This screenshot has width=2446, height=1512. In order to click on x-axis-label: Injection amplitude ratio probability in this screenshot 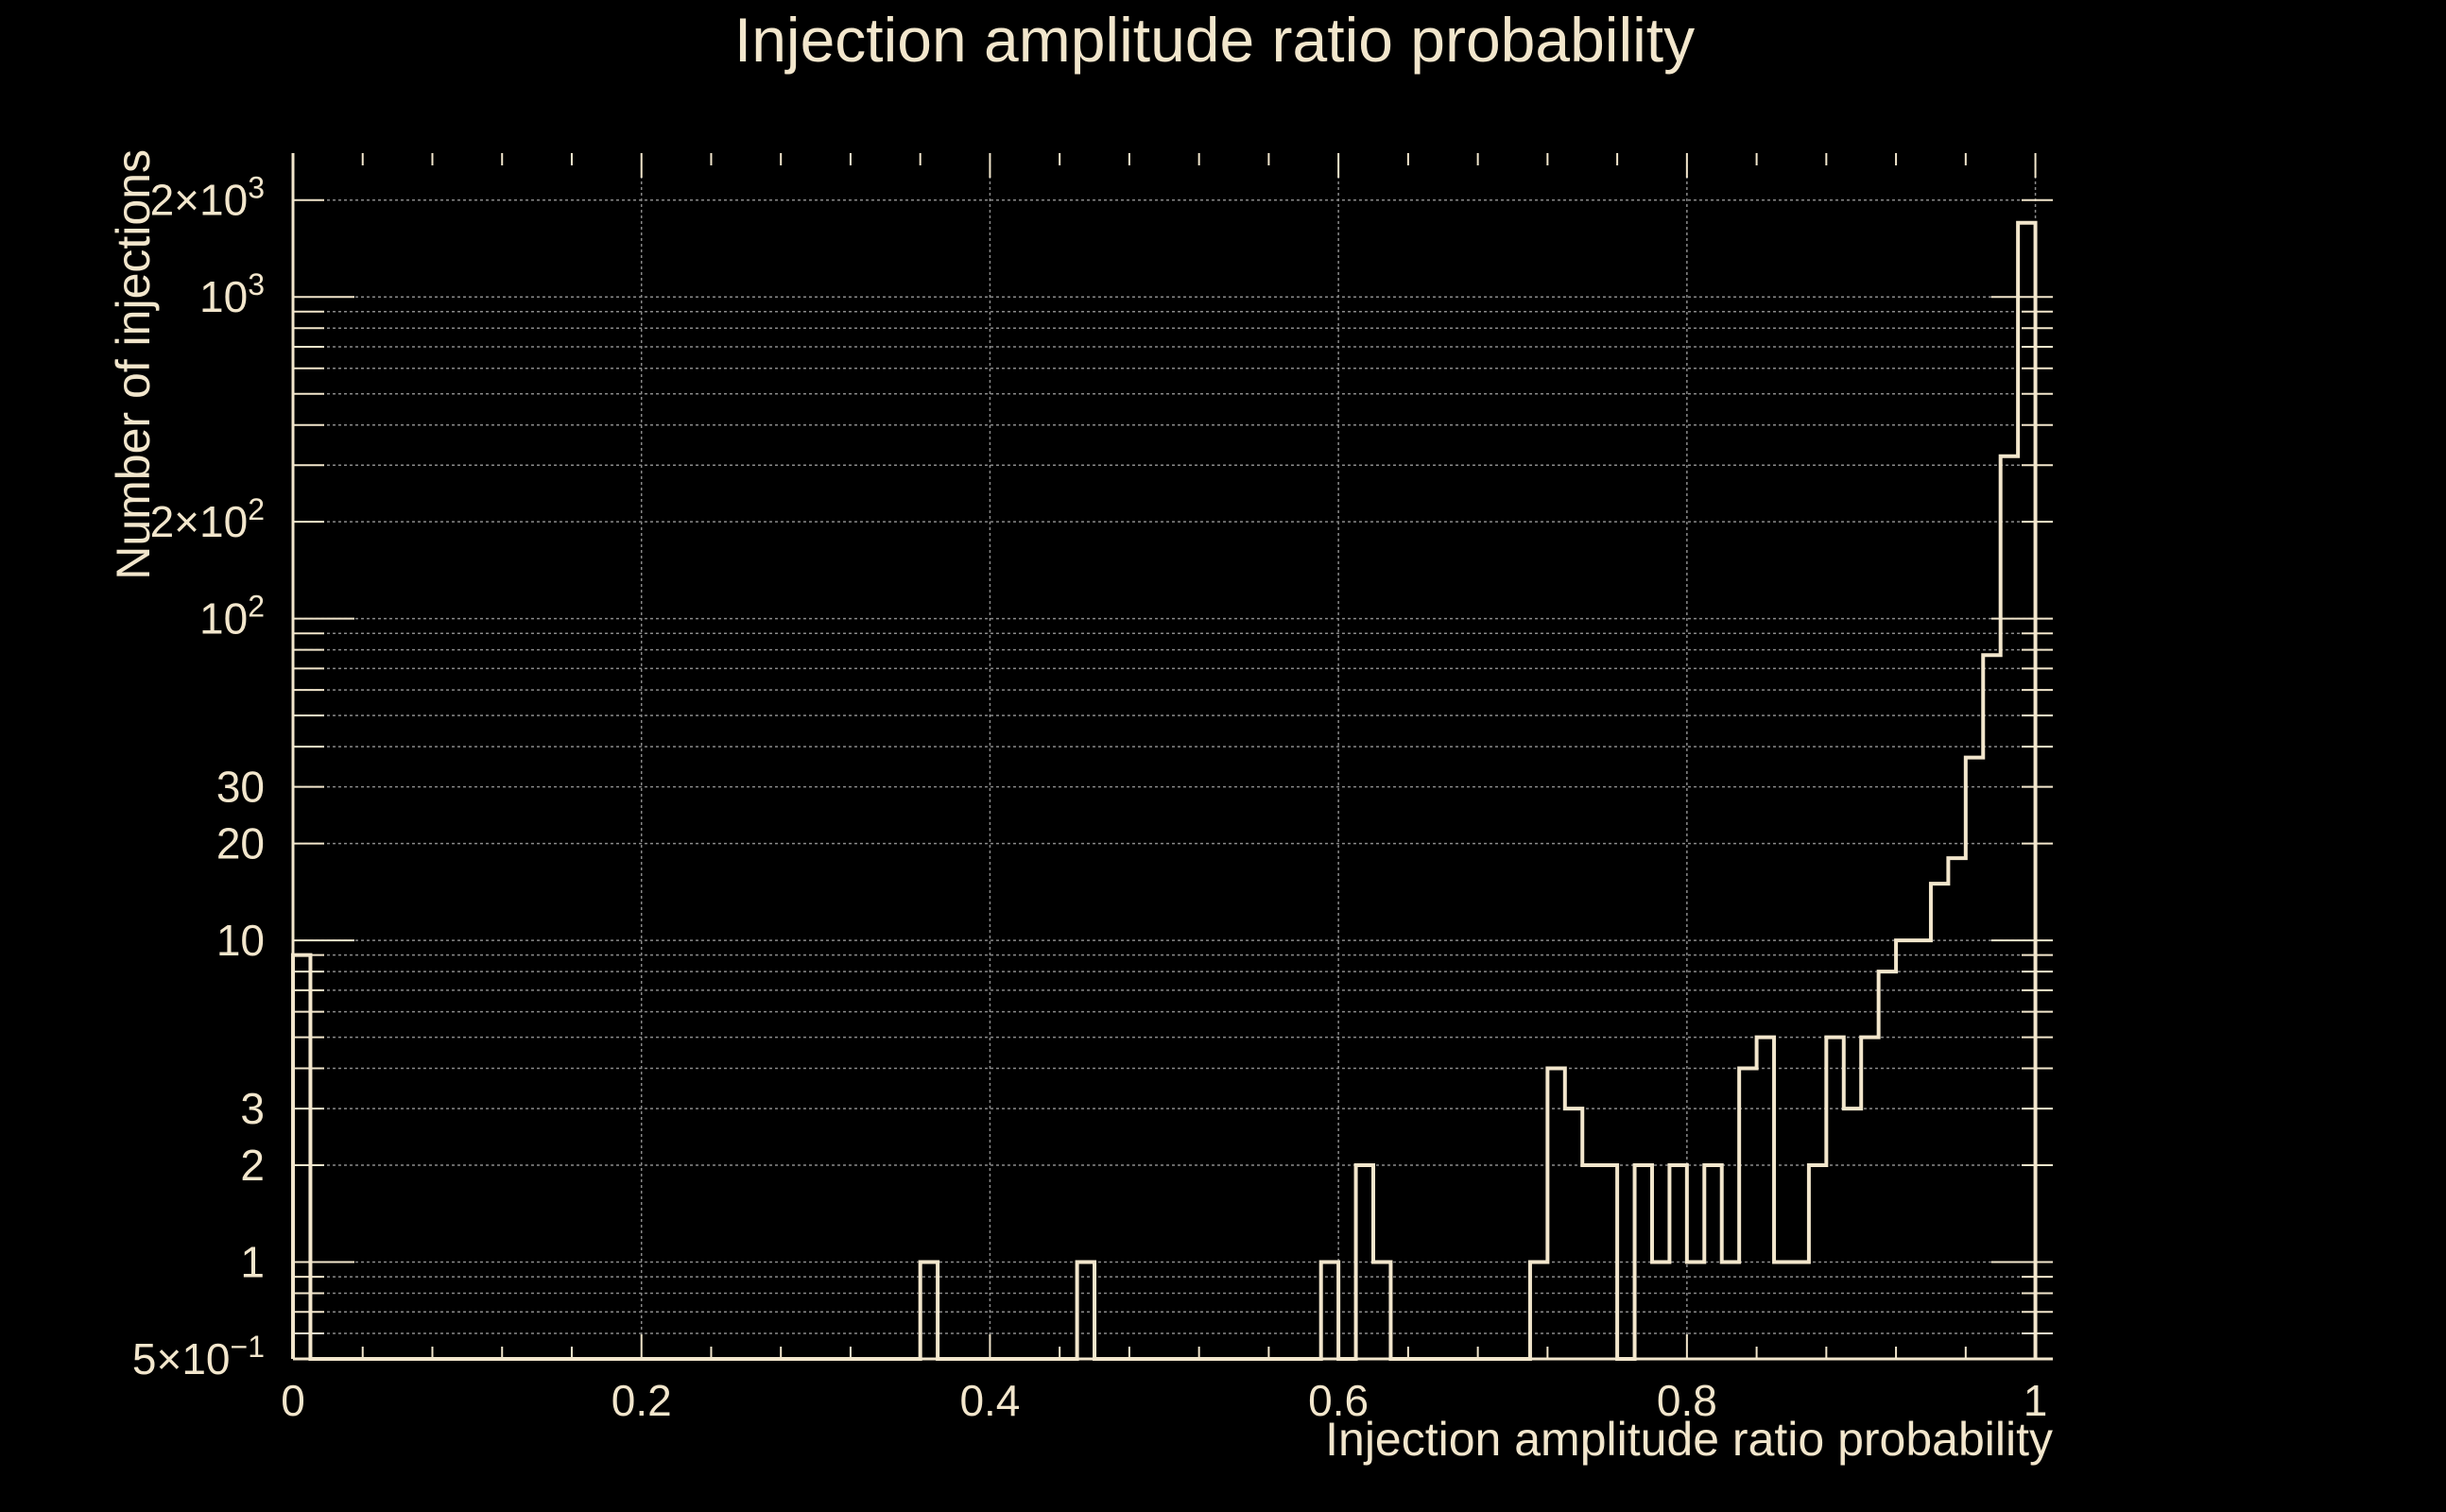, I will do `click(1689, 1439)`.